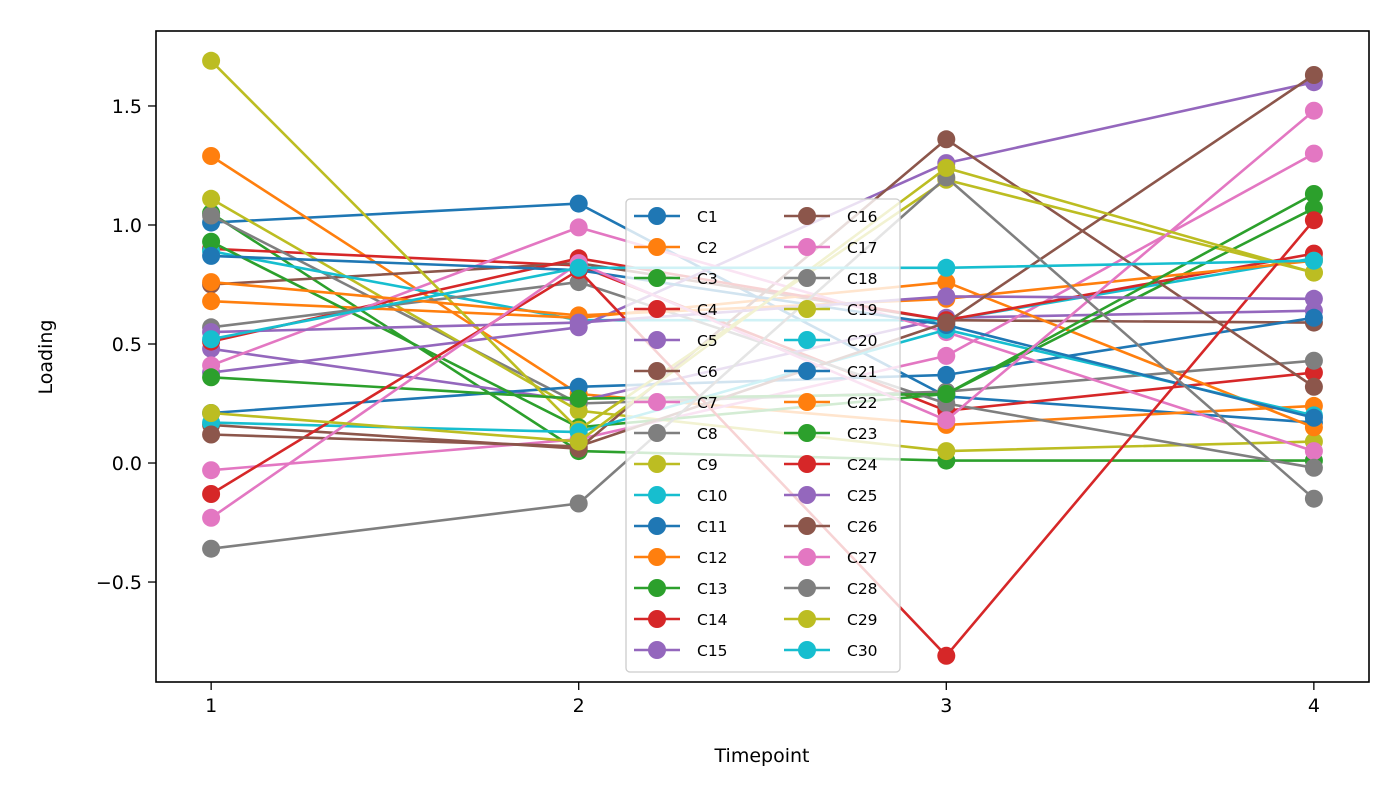 The image size is (1400, 800). What do you see at coordinates (762, 699) in the screenshot?
I see `x-axis: 1 2 3 4` at bounding box center [762, 699].